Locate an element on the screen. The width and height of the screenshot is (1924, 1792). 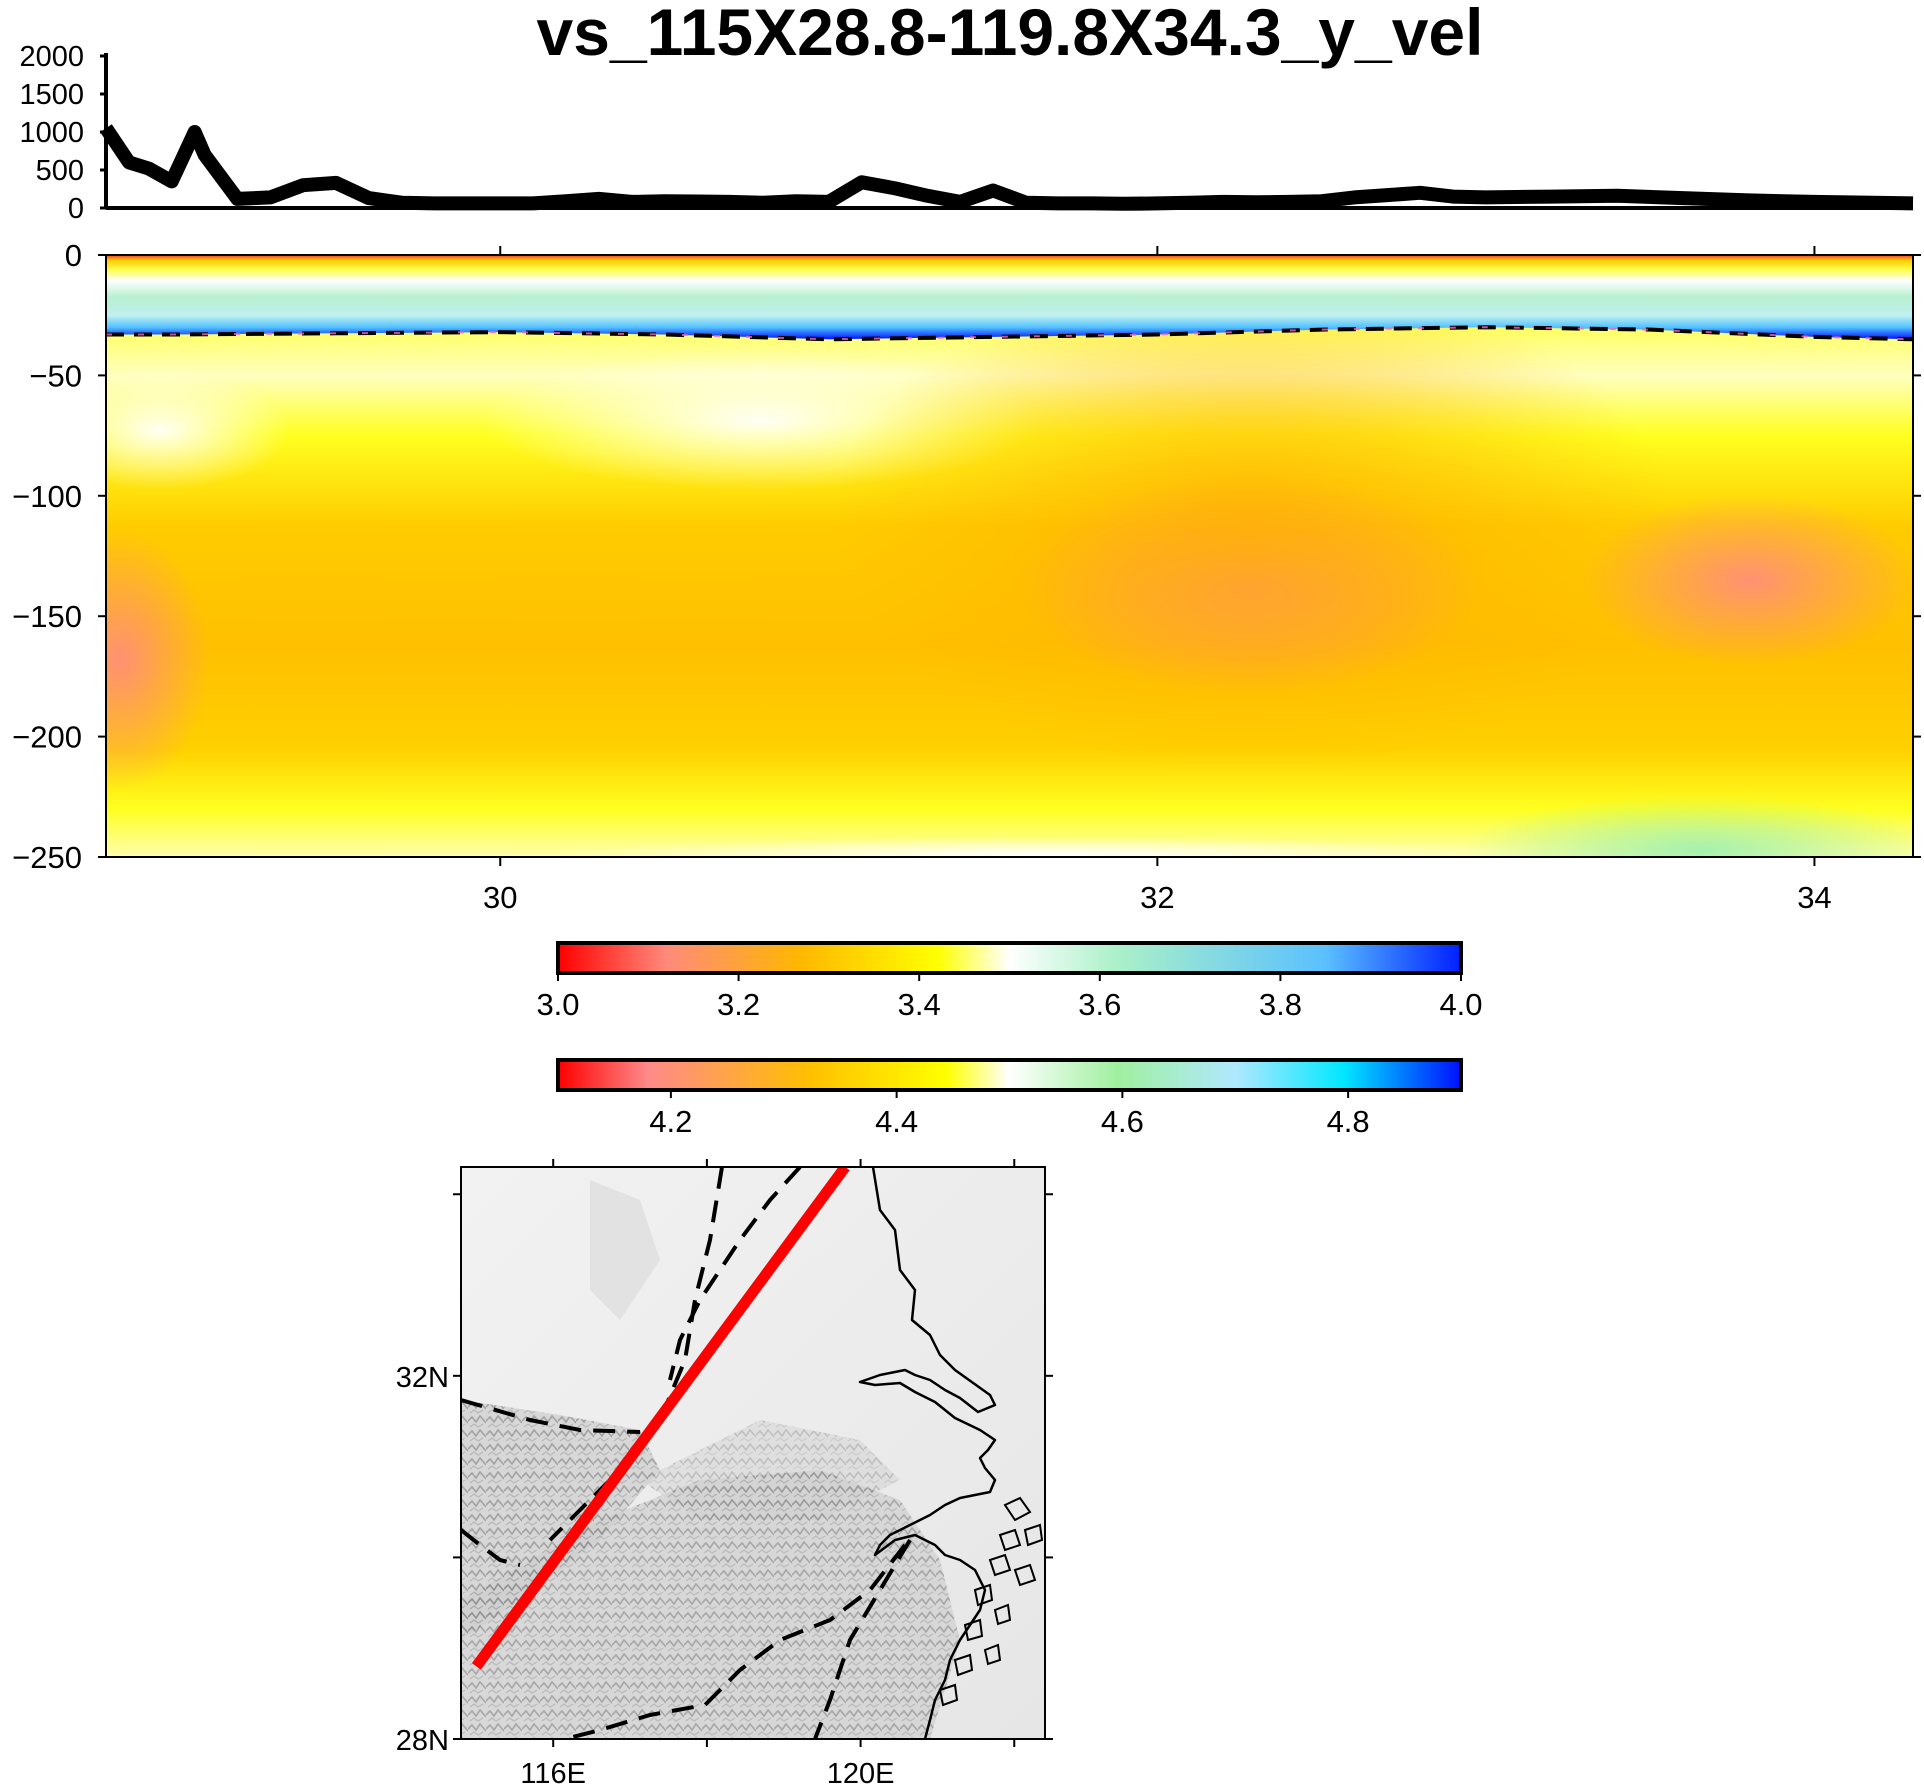
crust-colorbar-ticks: 3.0 3.2 3.4 3.6 3.8 4.0 is located at coordinates (1009, 997).